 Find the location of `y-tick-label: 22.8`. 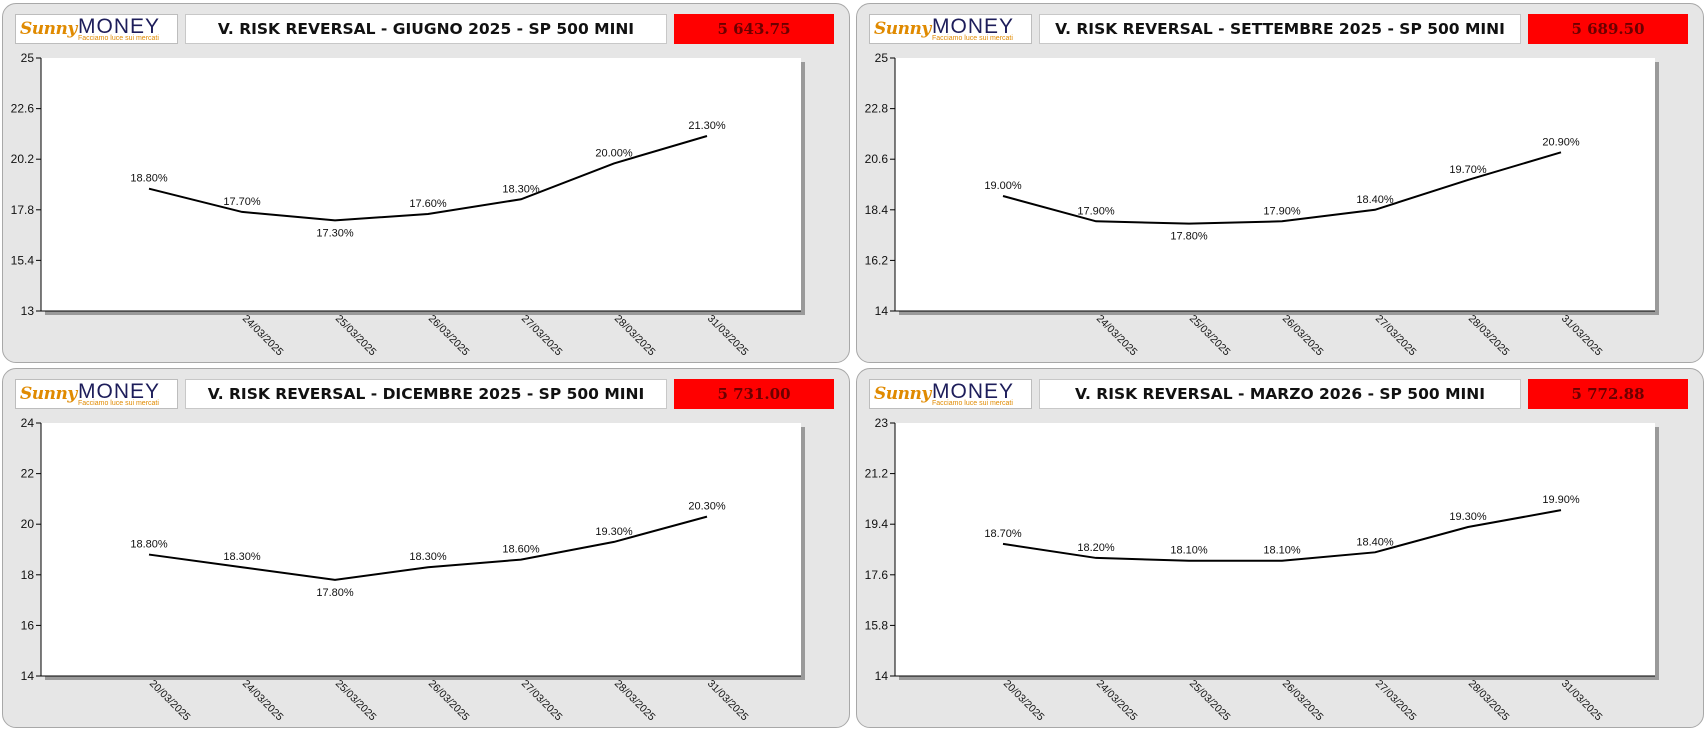

y-tick-label: 22.8 is located at coordinates (877, 109).